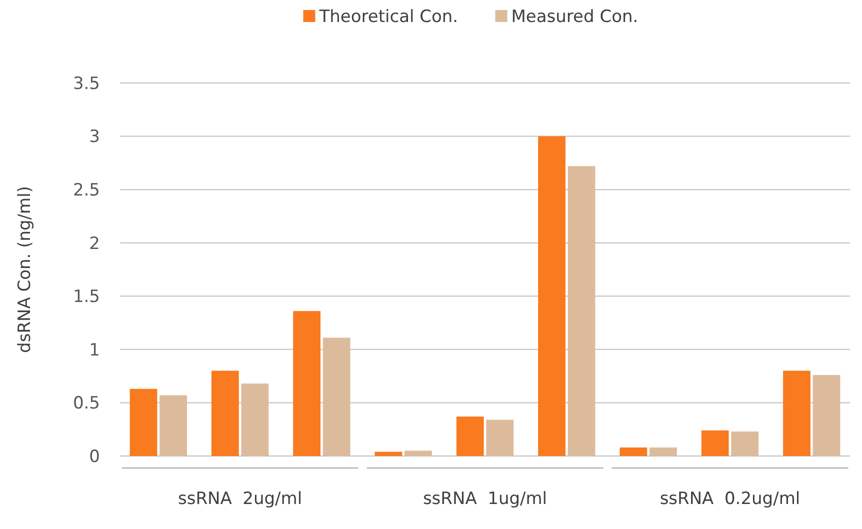 The image size is (862, 529). Describe the element at coordinates (388, 17) in the screenshot. I see `legend-label: Theoretical Con.` at that location.